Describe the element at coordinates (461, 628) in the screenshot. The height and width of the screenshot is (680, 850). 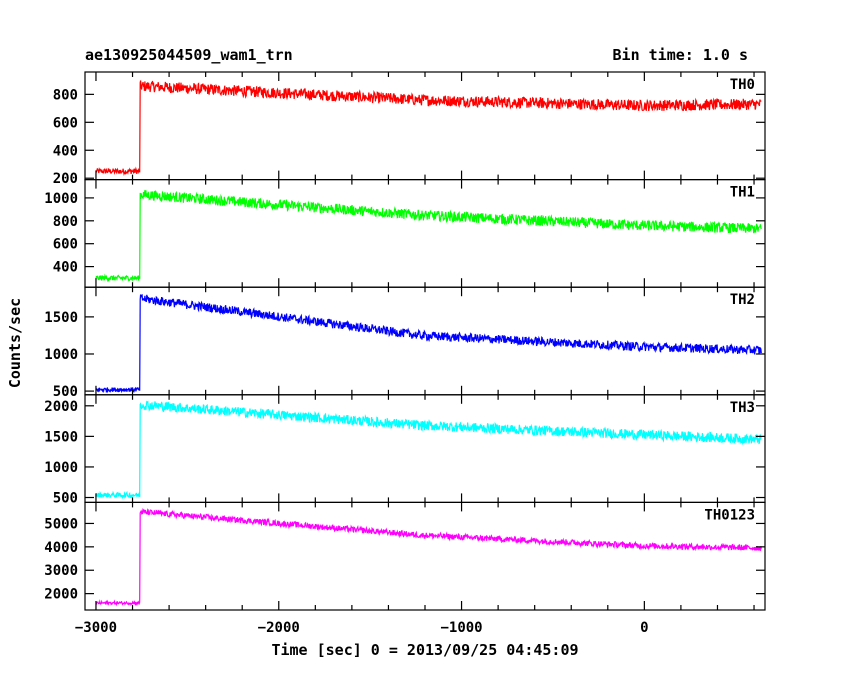
I see `x-tick-label: −1000` at that location.